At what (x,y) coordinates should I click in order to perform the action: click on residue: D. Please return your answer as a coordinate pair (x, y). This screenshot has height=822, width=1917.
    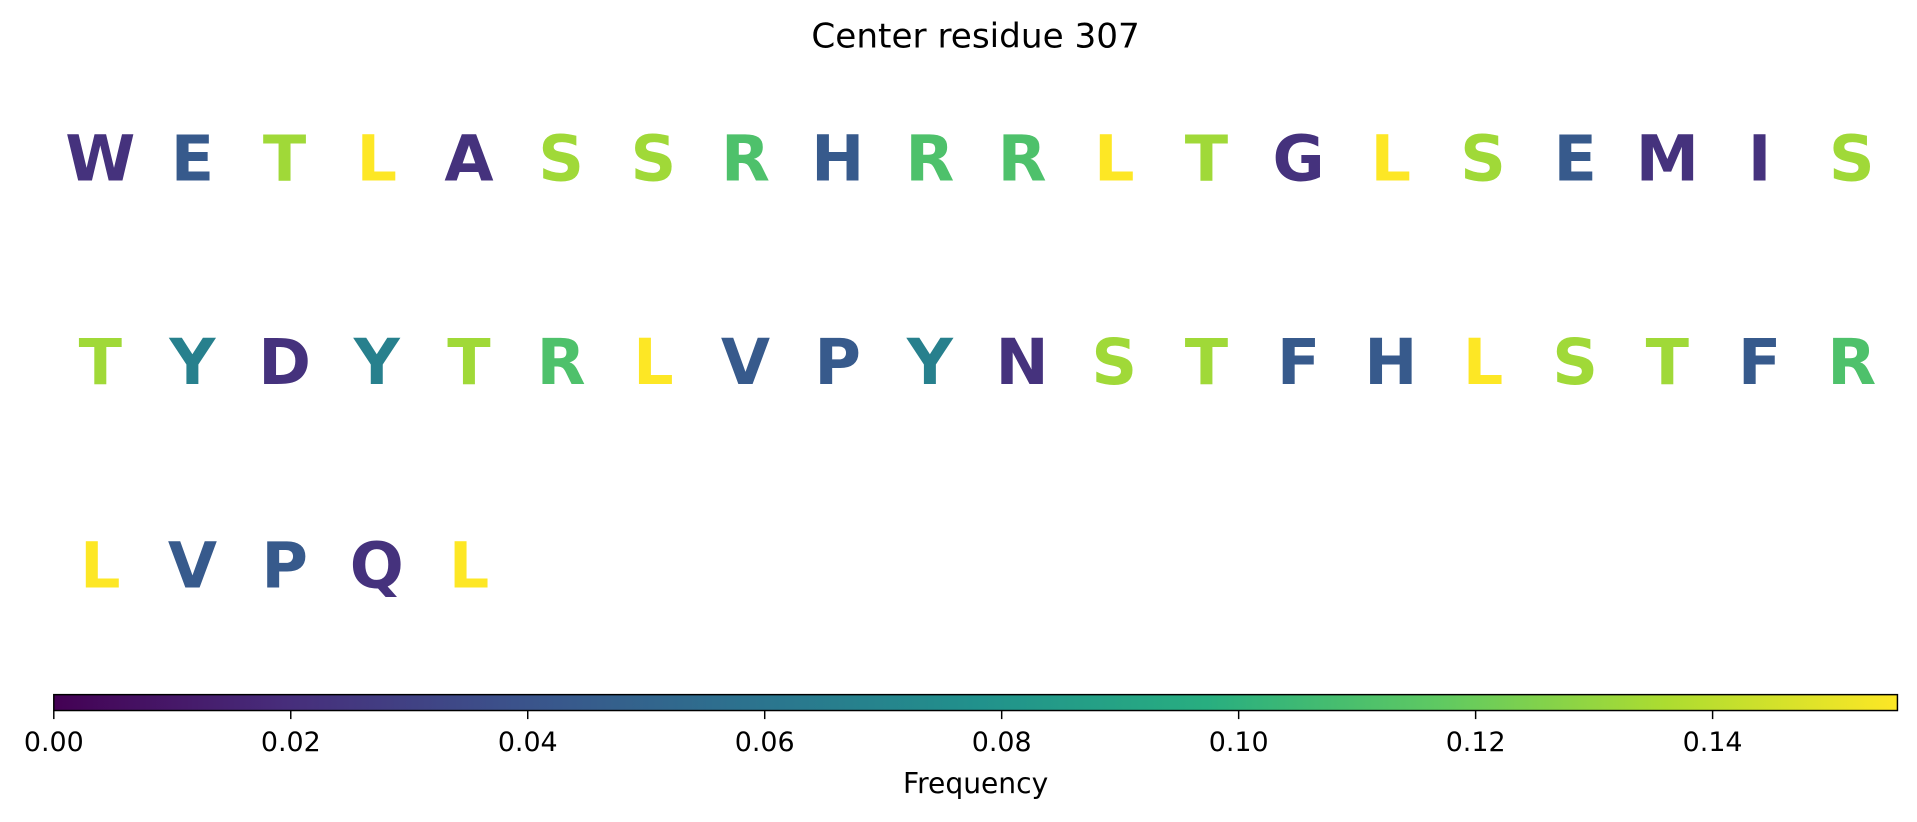
    Looking at the image, I should click on (284, 362).